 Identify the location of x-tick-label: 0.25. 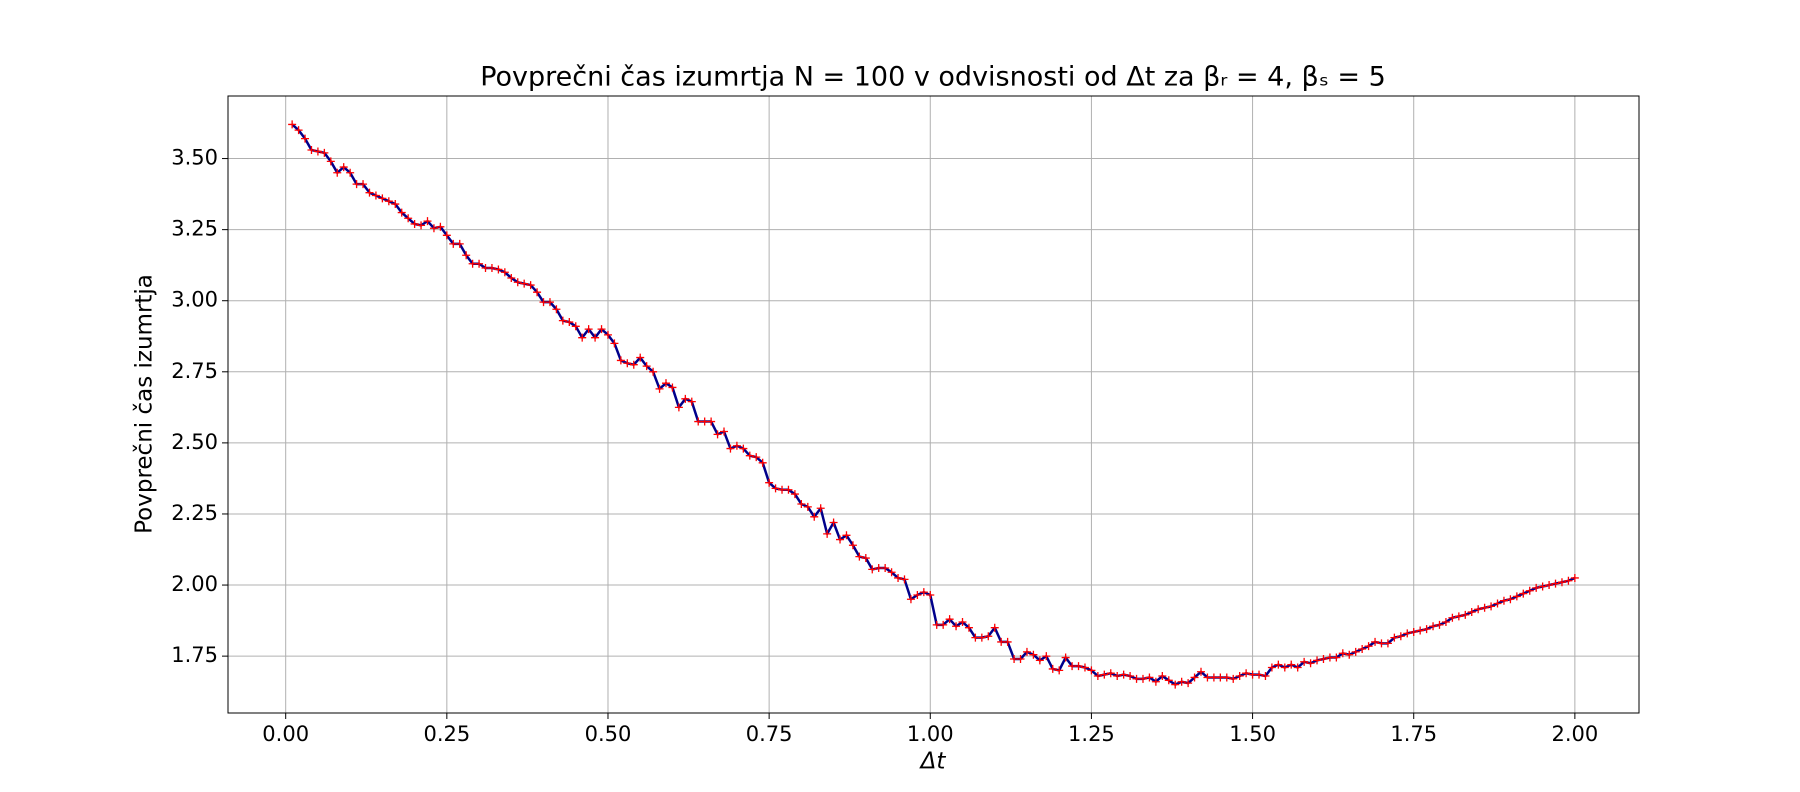
(446, 734).